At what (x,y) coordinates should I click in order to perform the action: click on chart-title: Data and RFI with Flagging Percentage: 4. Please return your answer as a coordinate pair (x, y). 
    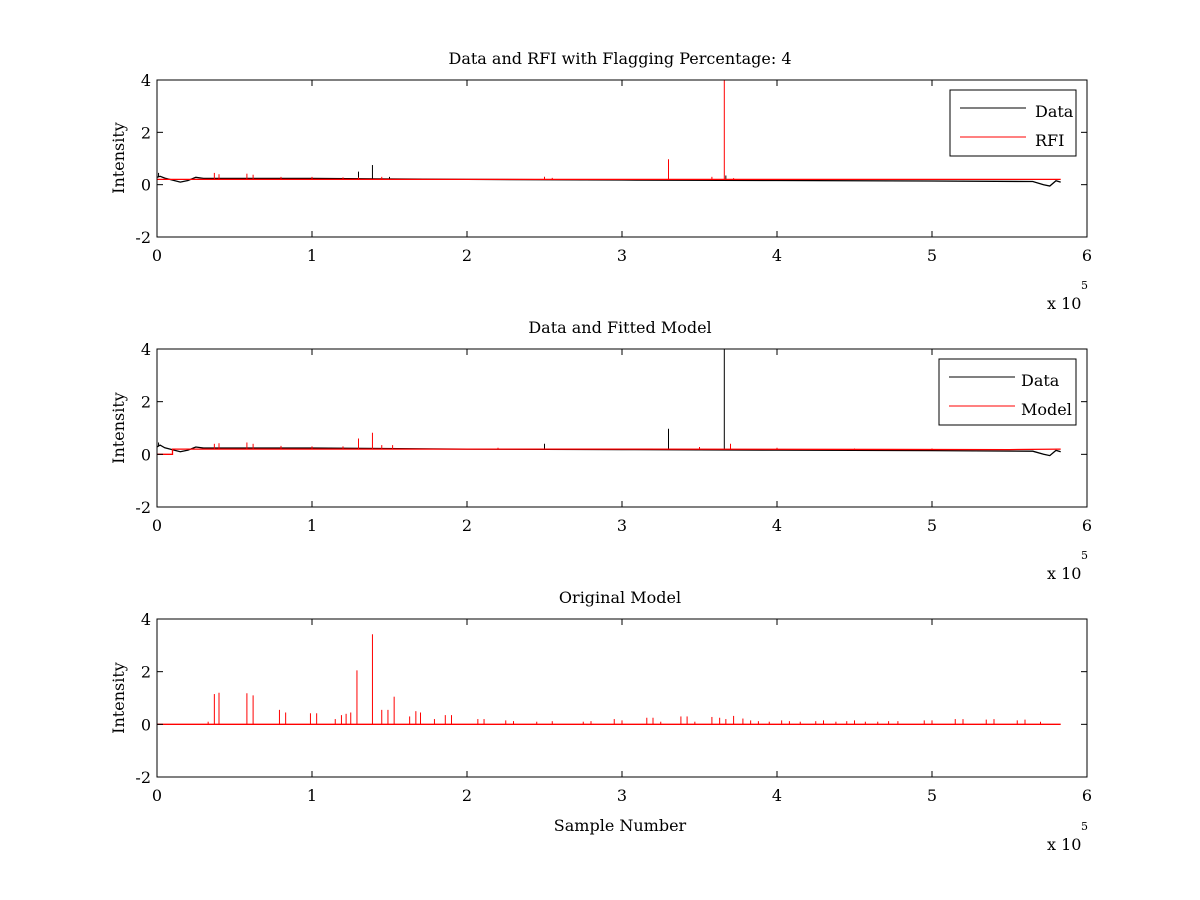
    Looking at the image, I should click on (619, 58).